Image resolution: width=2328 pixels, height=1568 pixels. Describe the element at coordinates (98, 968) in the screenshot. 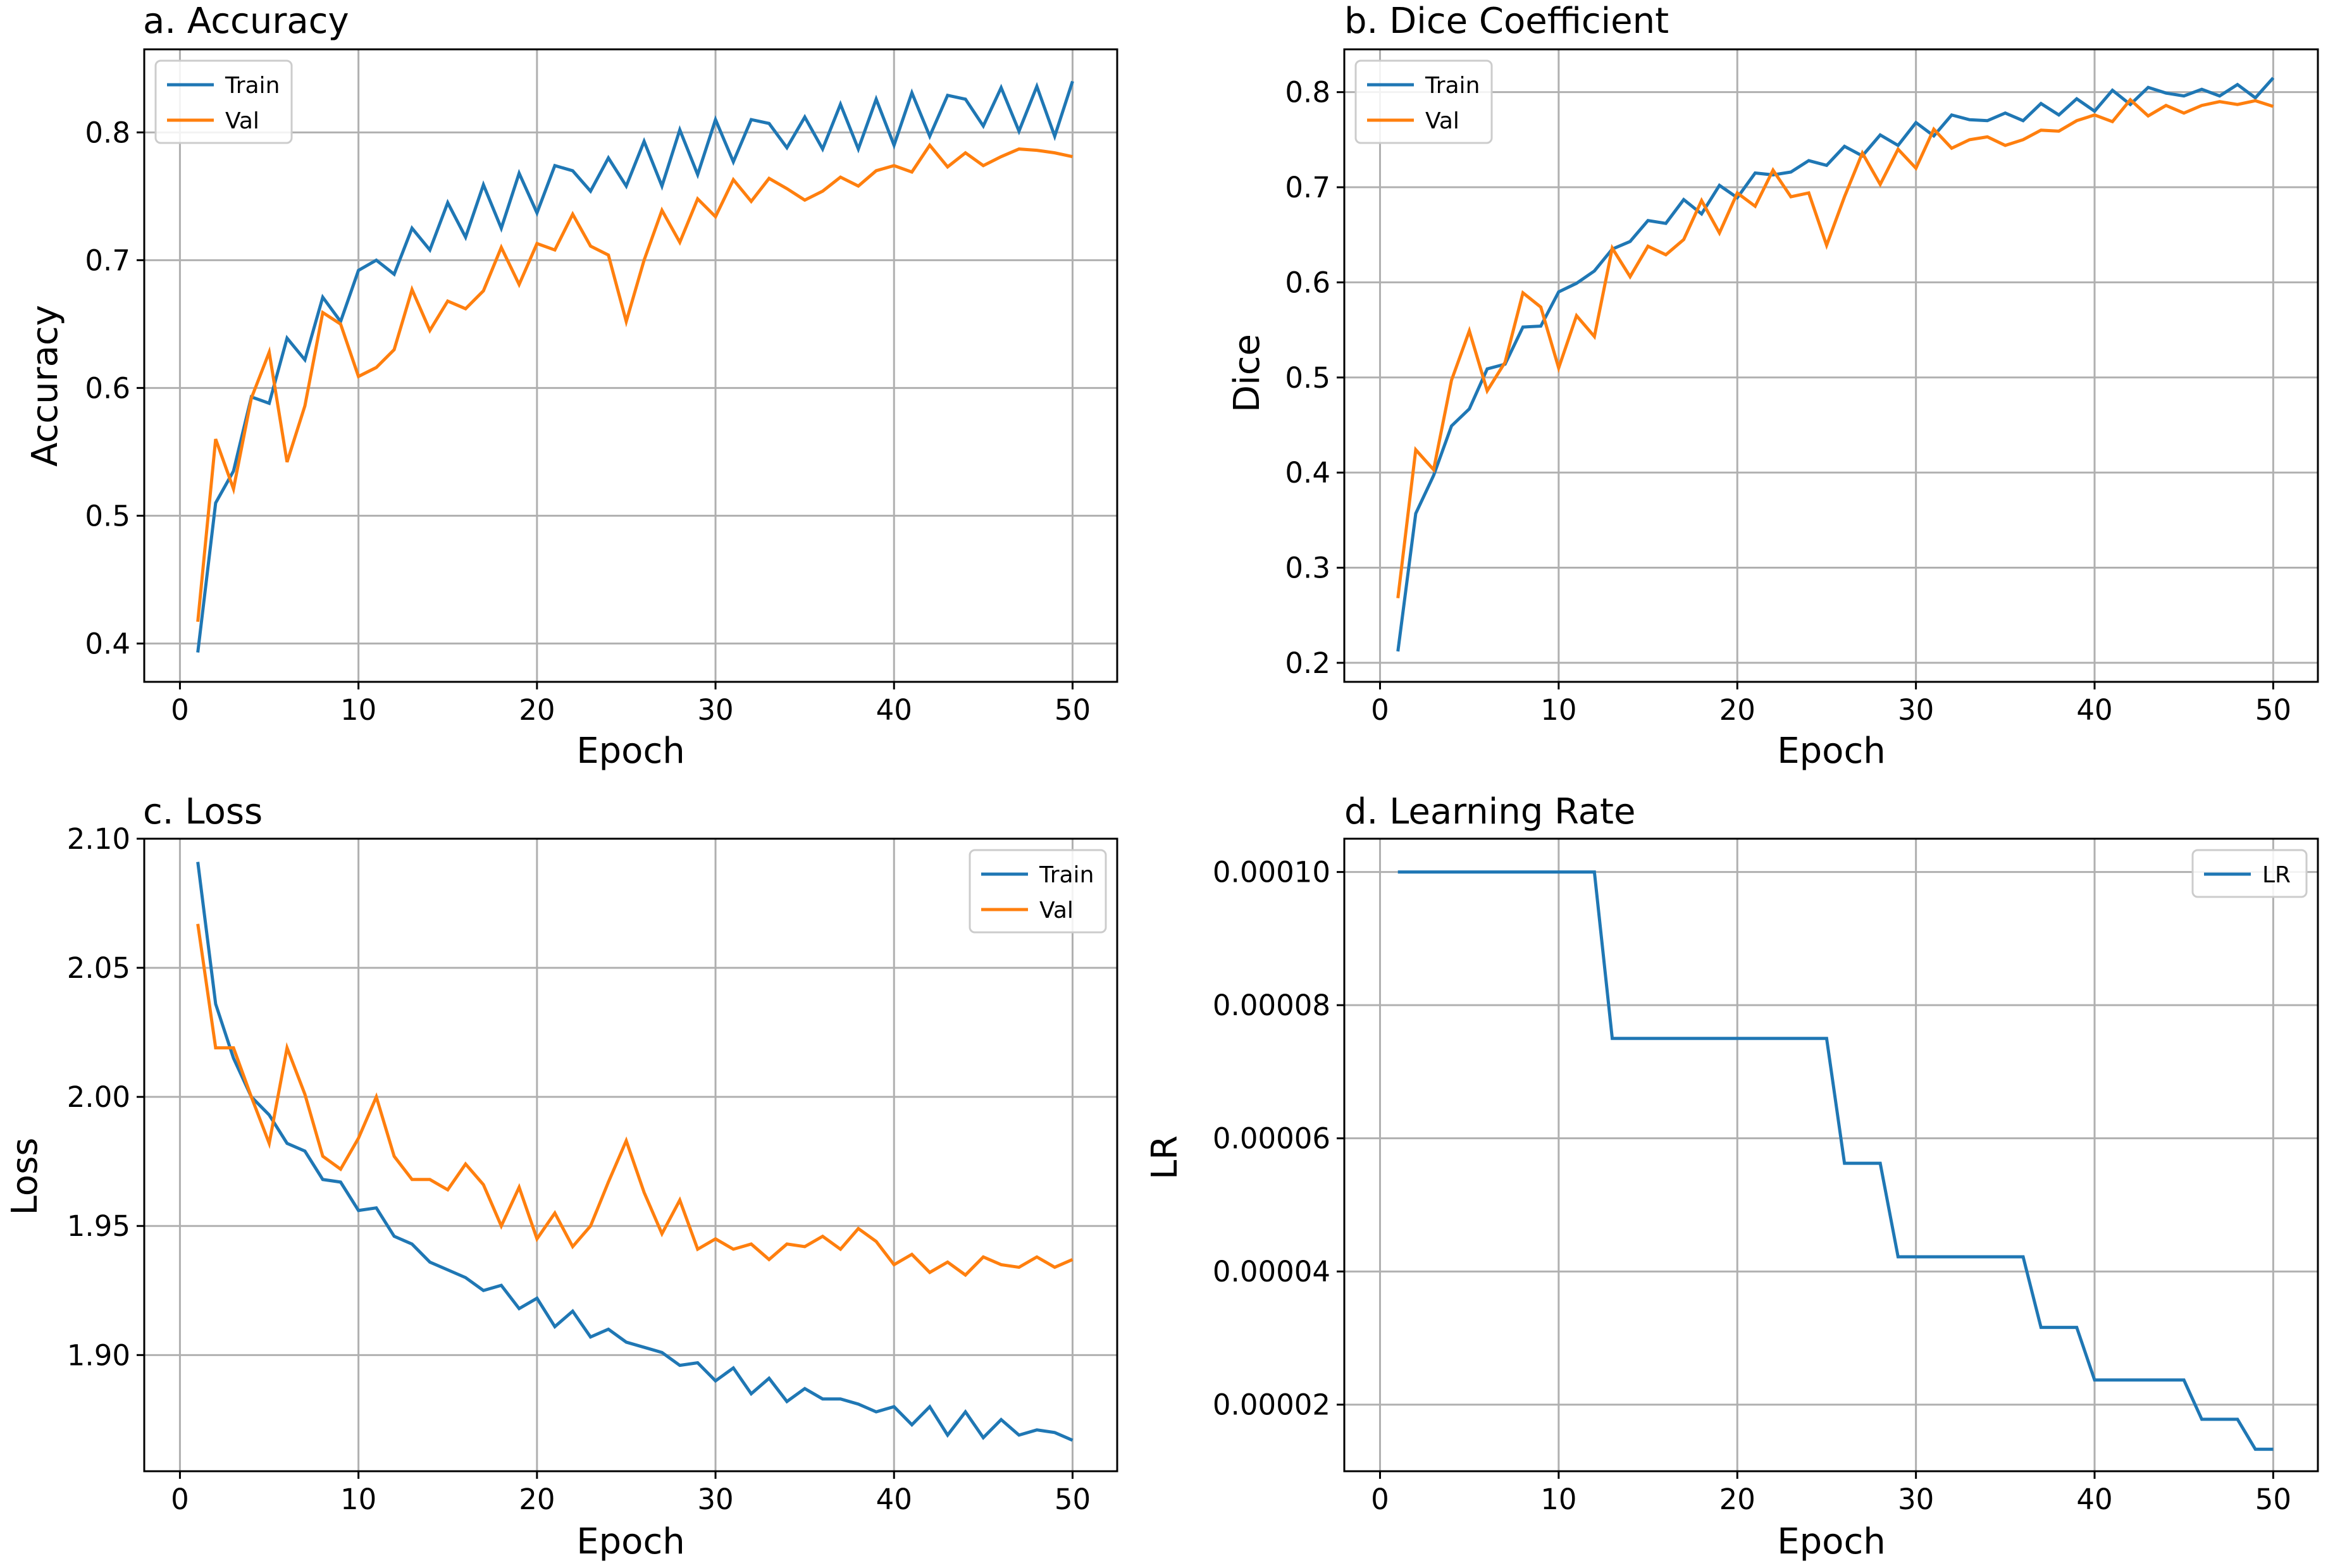

I see `y-tick-label: 2.05` at that location.